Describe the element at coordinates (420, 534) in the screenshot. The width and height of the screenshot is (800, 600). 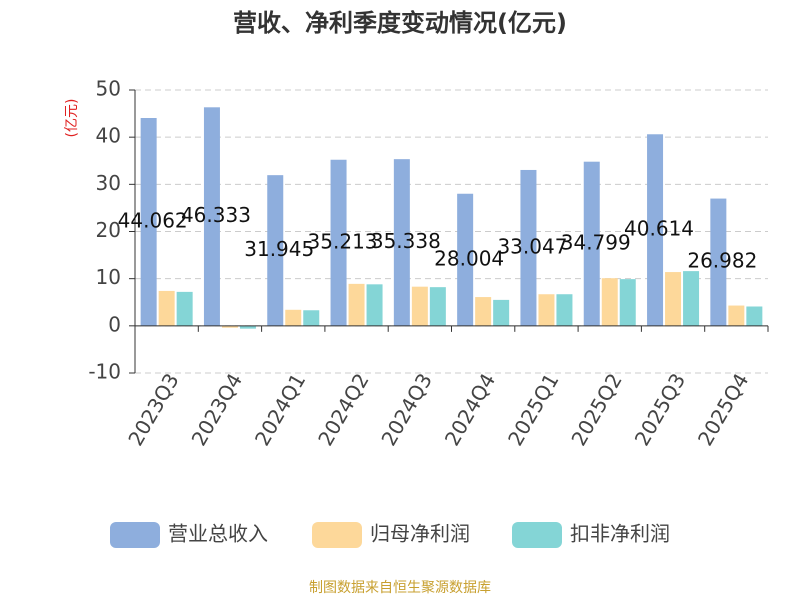
I see `legend-label: 归母净利润` at that location.